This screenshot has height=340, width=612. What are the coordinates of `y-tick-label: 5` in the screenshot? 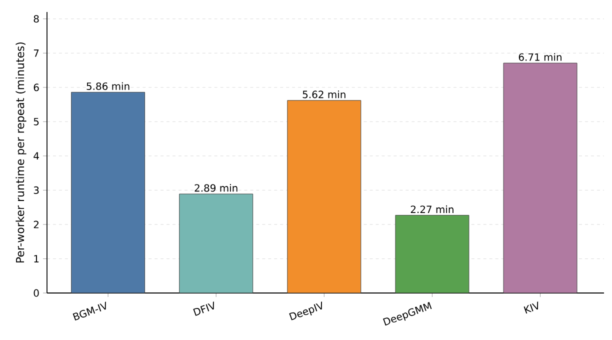 It's located at (36, 122).